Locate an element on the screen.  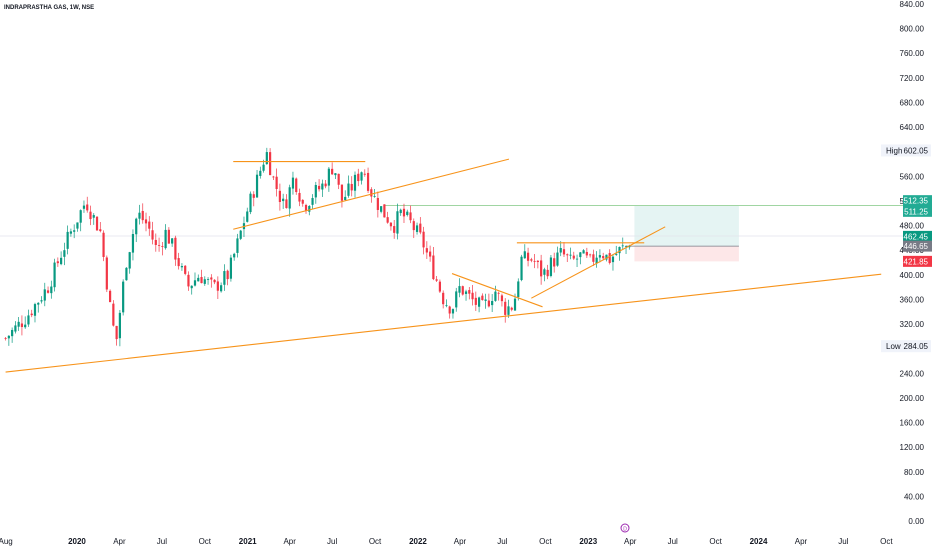
y-tick-label: 120.00 is located at coordinates (912, 447).